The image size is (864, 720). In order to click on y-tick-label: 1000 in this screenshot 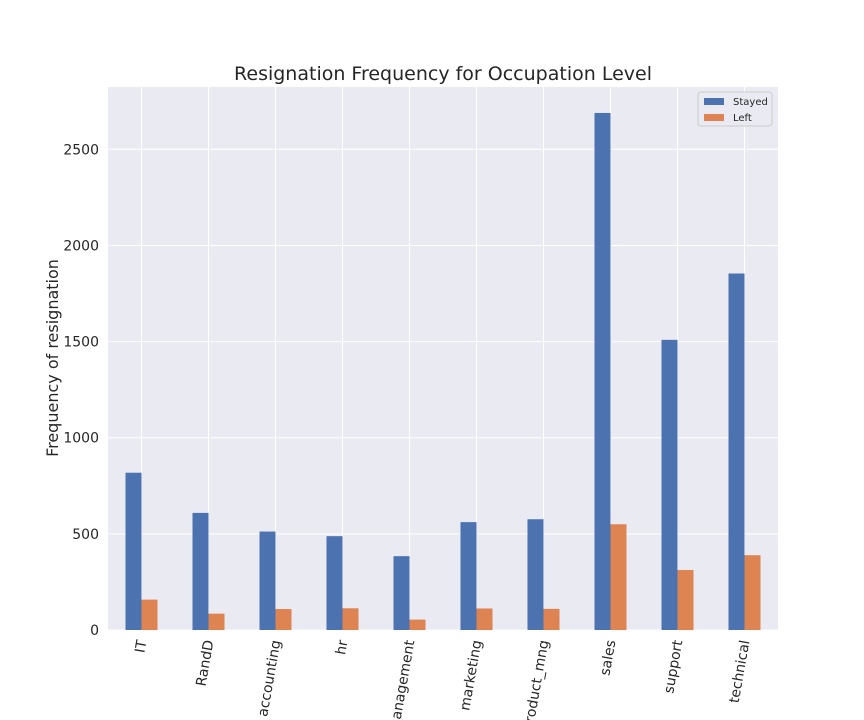, I will do `click(81, 439)`.